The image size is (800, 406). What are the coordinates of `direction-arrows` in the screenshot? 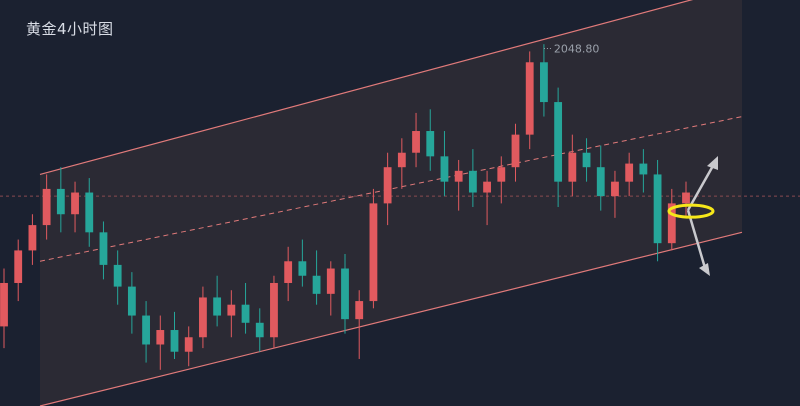 It's located at (702, 216).